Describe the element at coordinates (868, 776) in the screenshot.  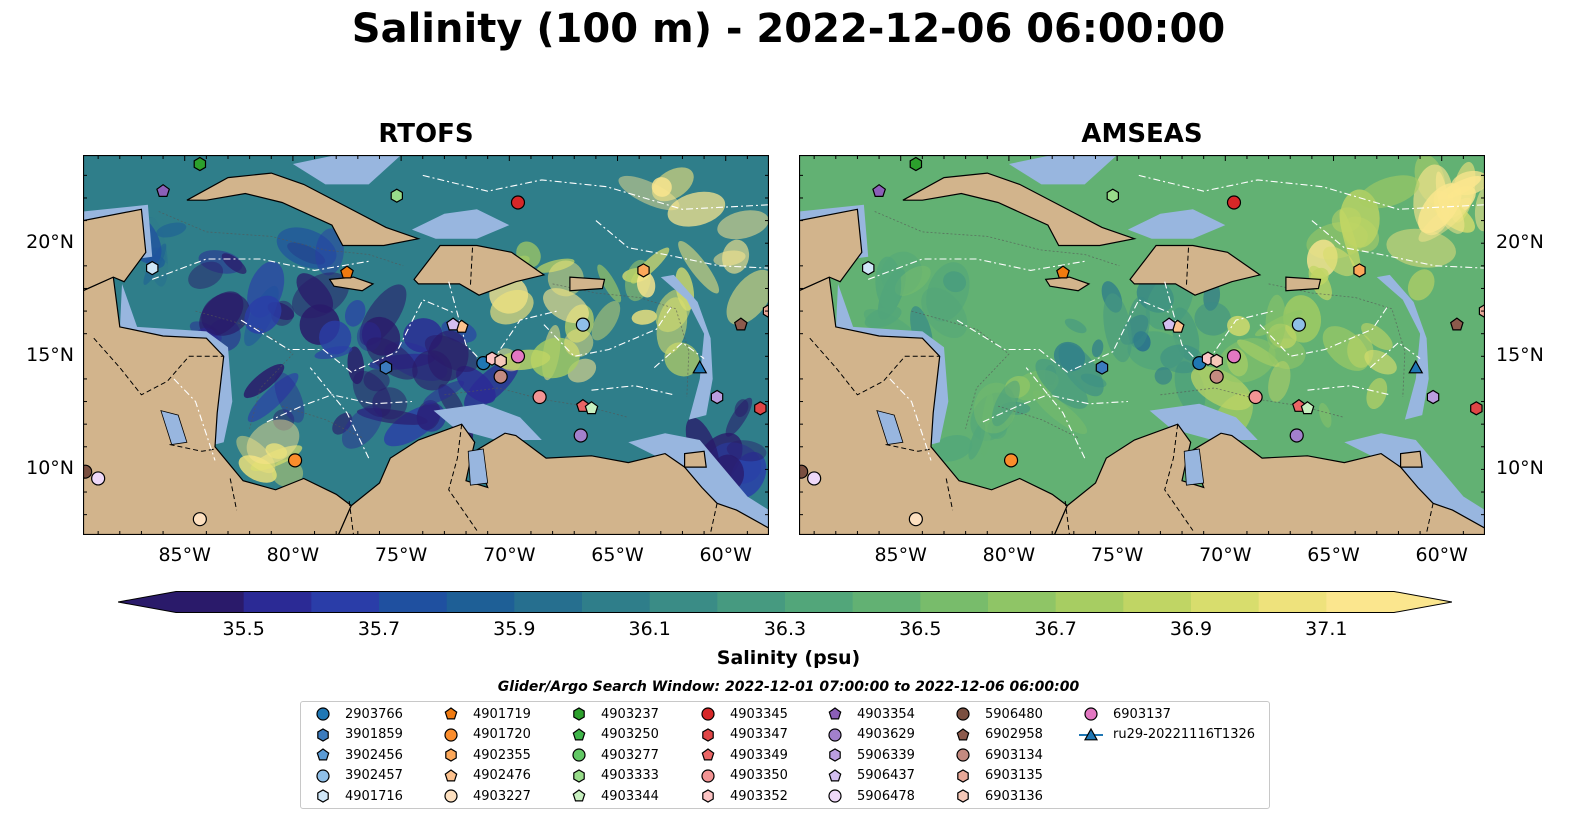
I see `legend-entry: 5906437` at that location.